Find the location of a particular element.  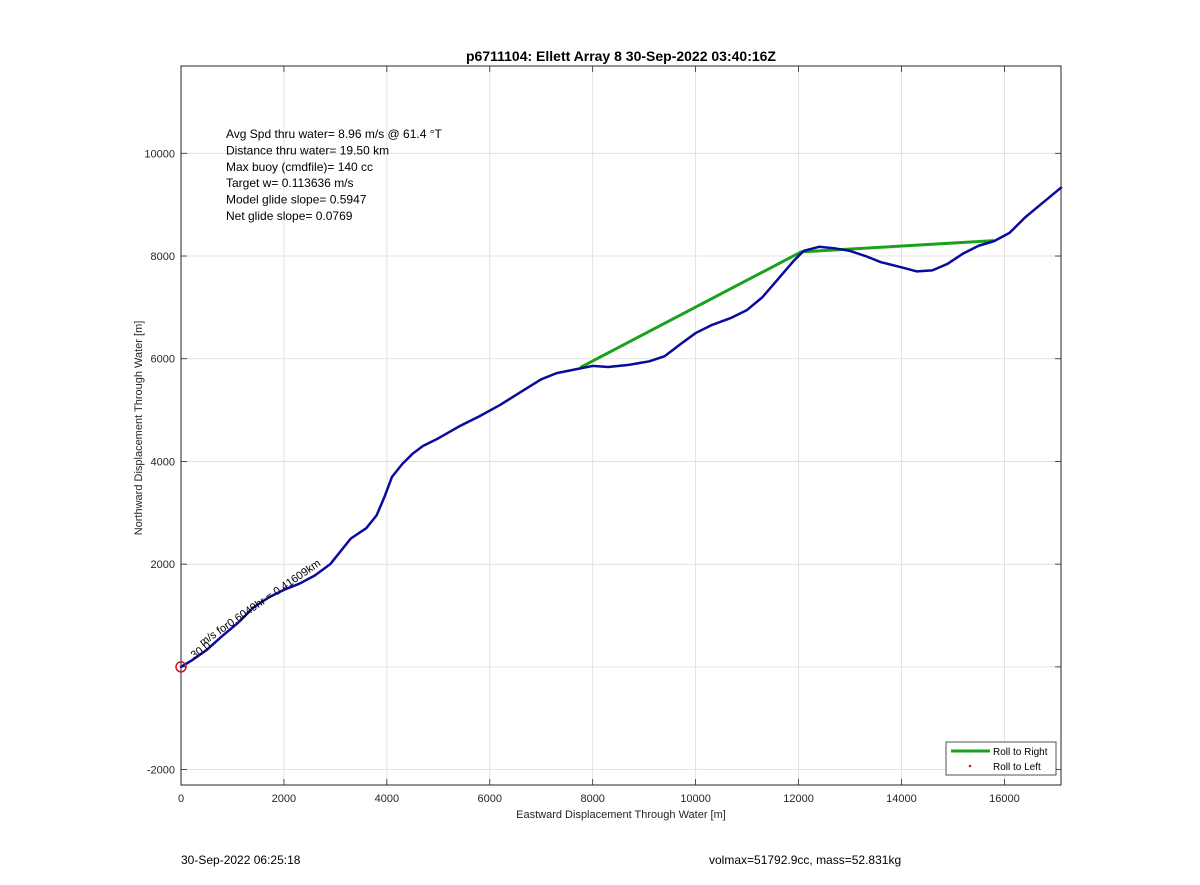

stats-line: Avg Spd thru water= 8.96 m/s @ 61.4 °T is located at coordinates (334, 134).